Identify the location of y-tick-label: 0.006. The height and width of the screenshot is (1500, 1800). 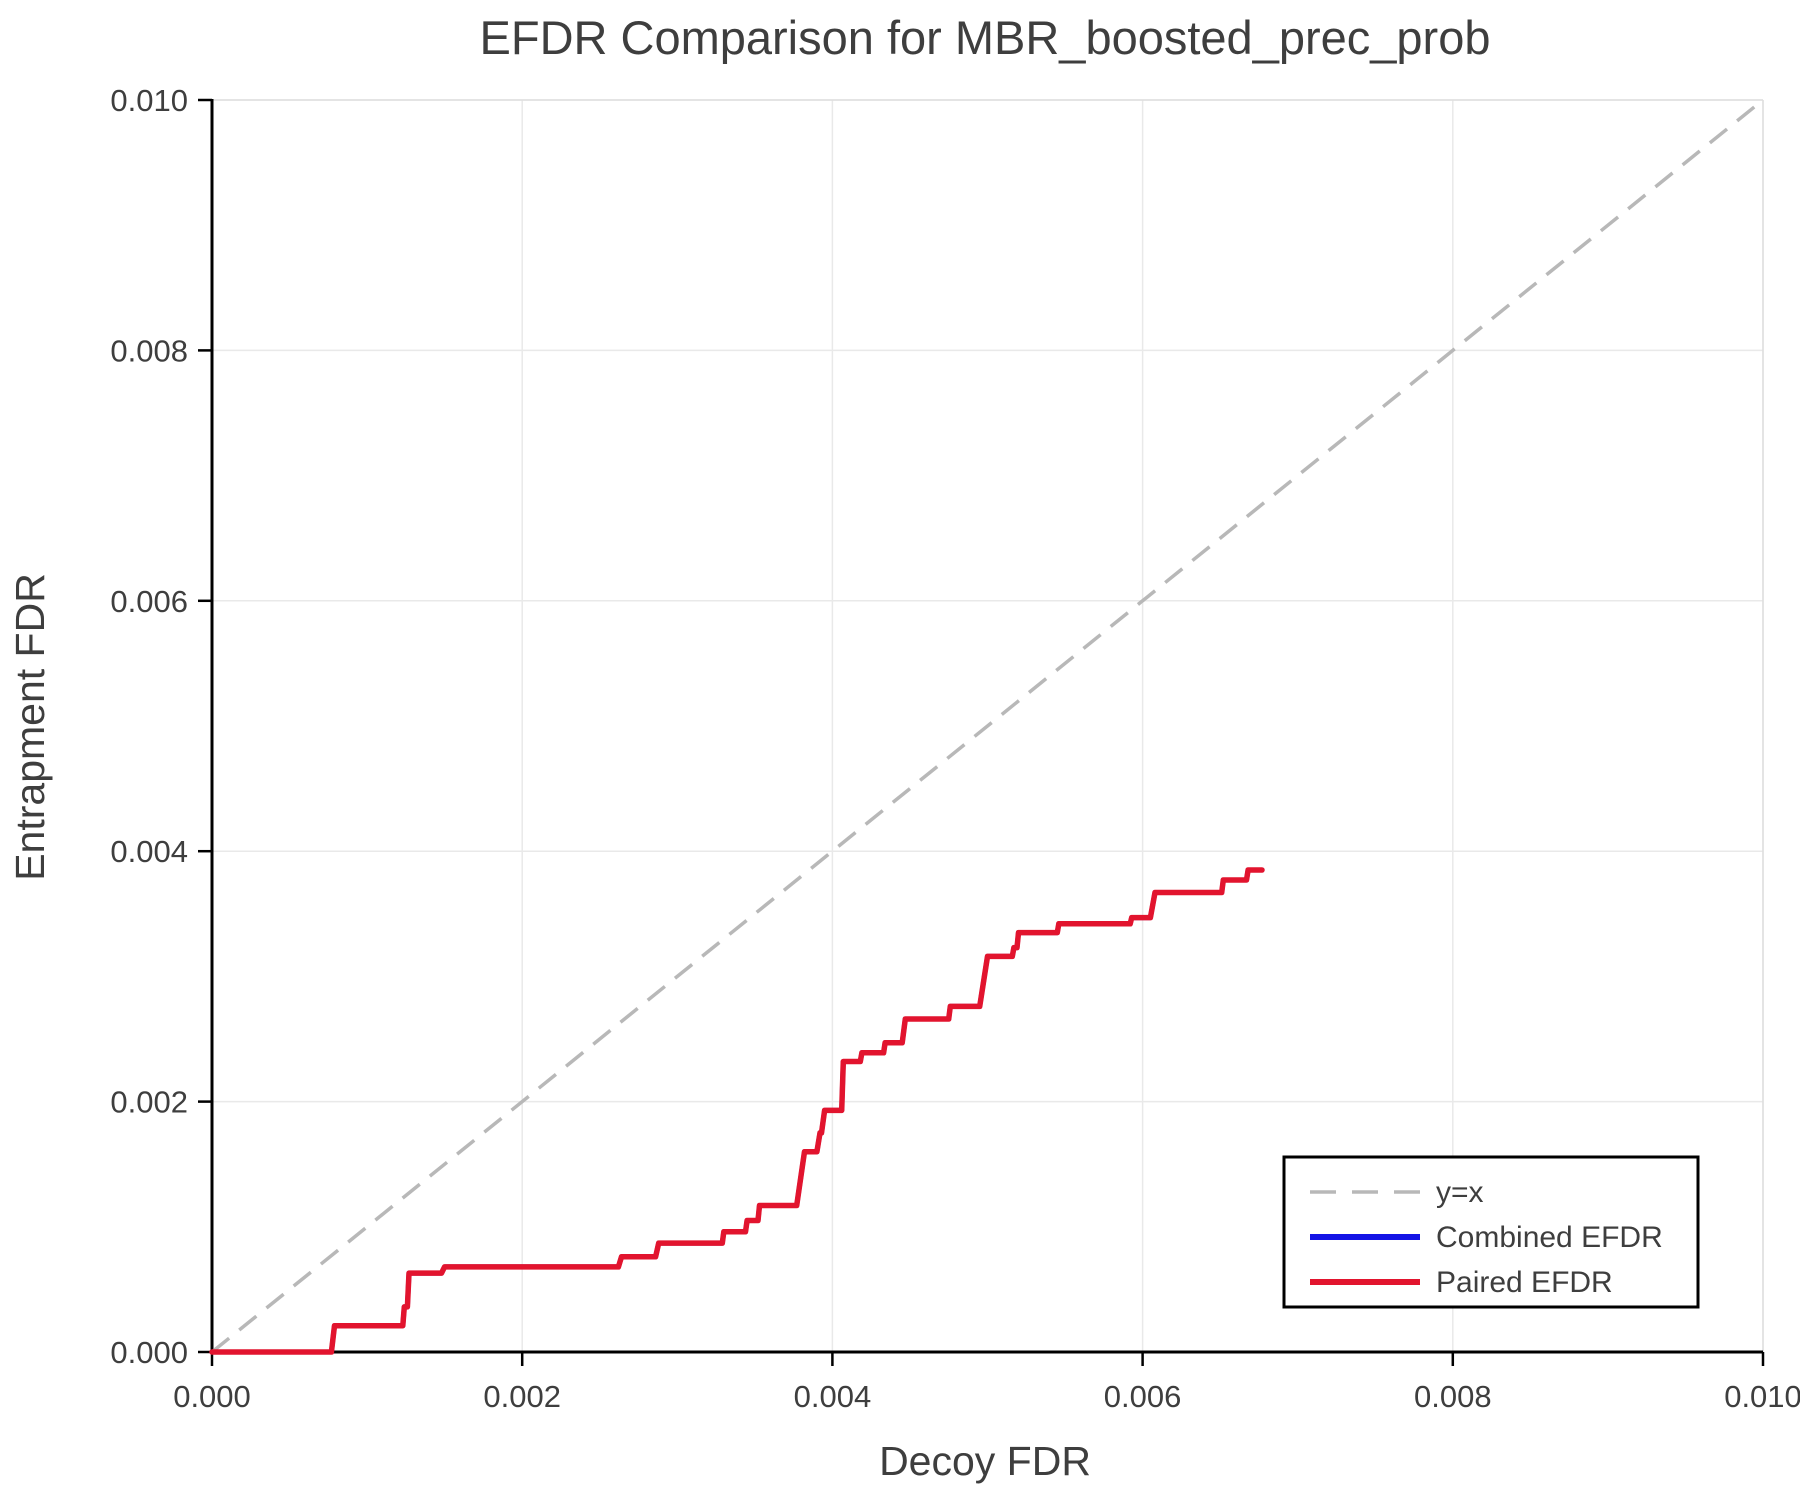
(149, 601).